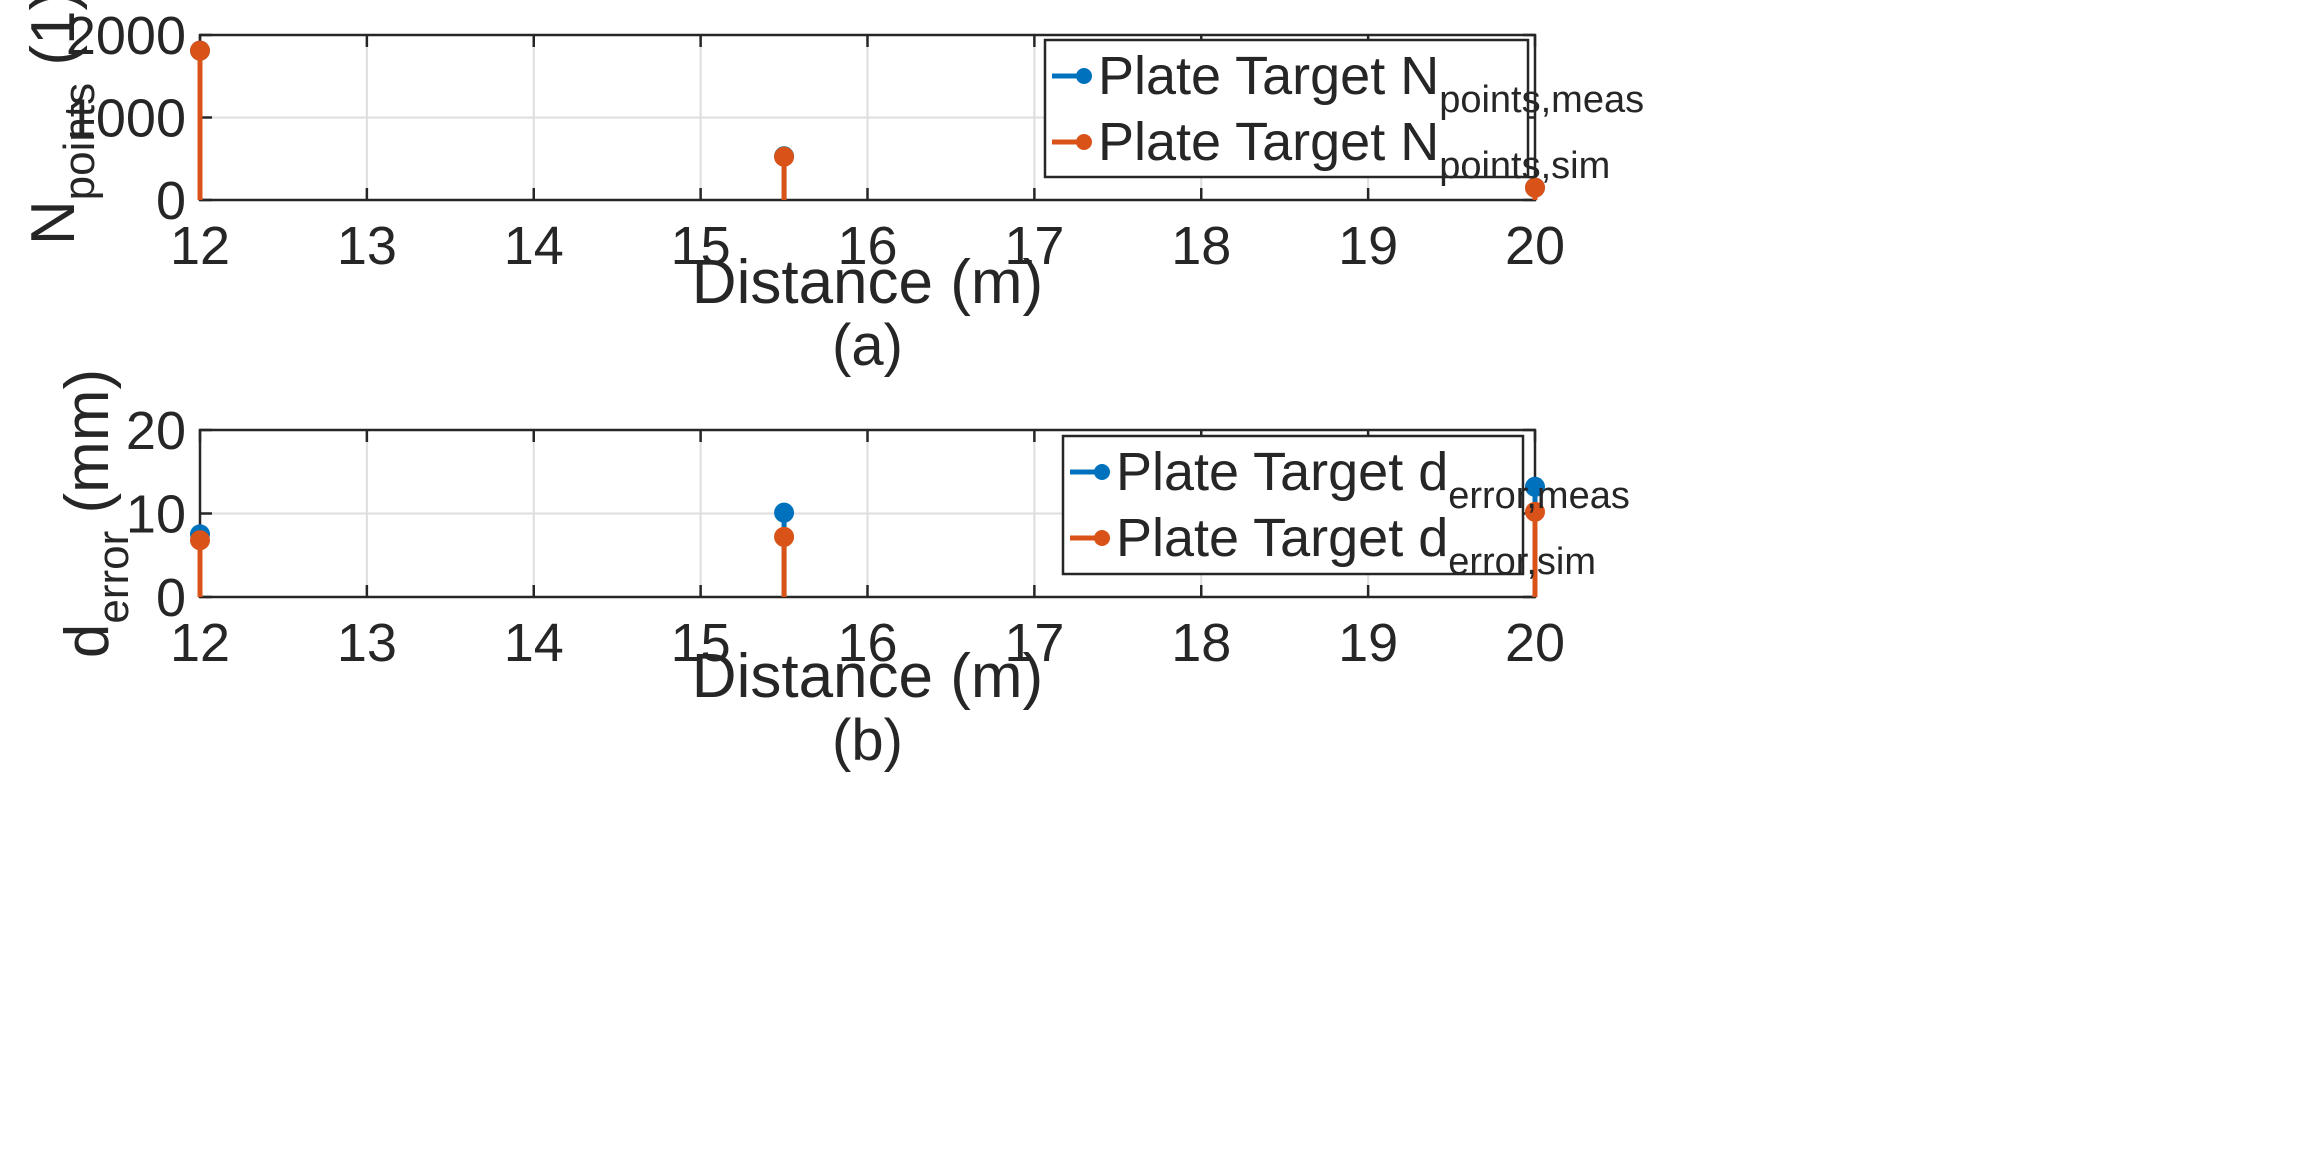  What do you see at coordinates (867, 740) in the screenshot?
I see `panel-b-caption: (b)` at bounding box center [867, 740].